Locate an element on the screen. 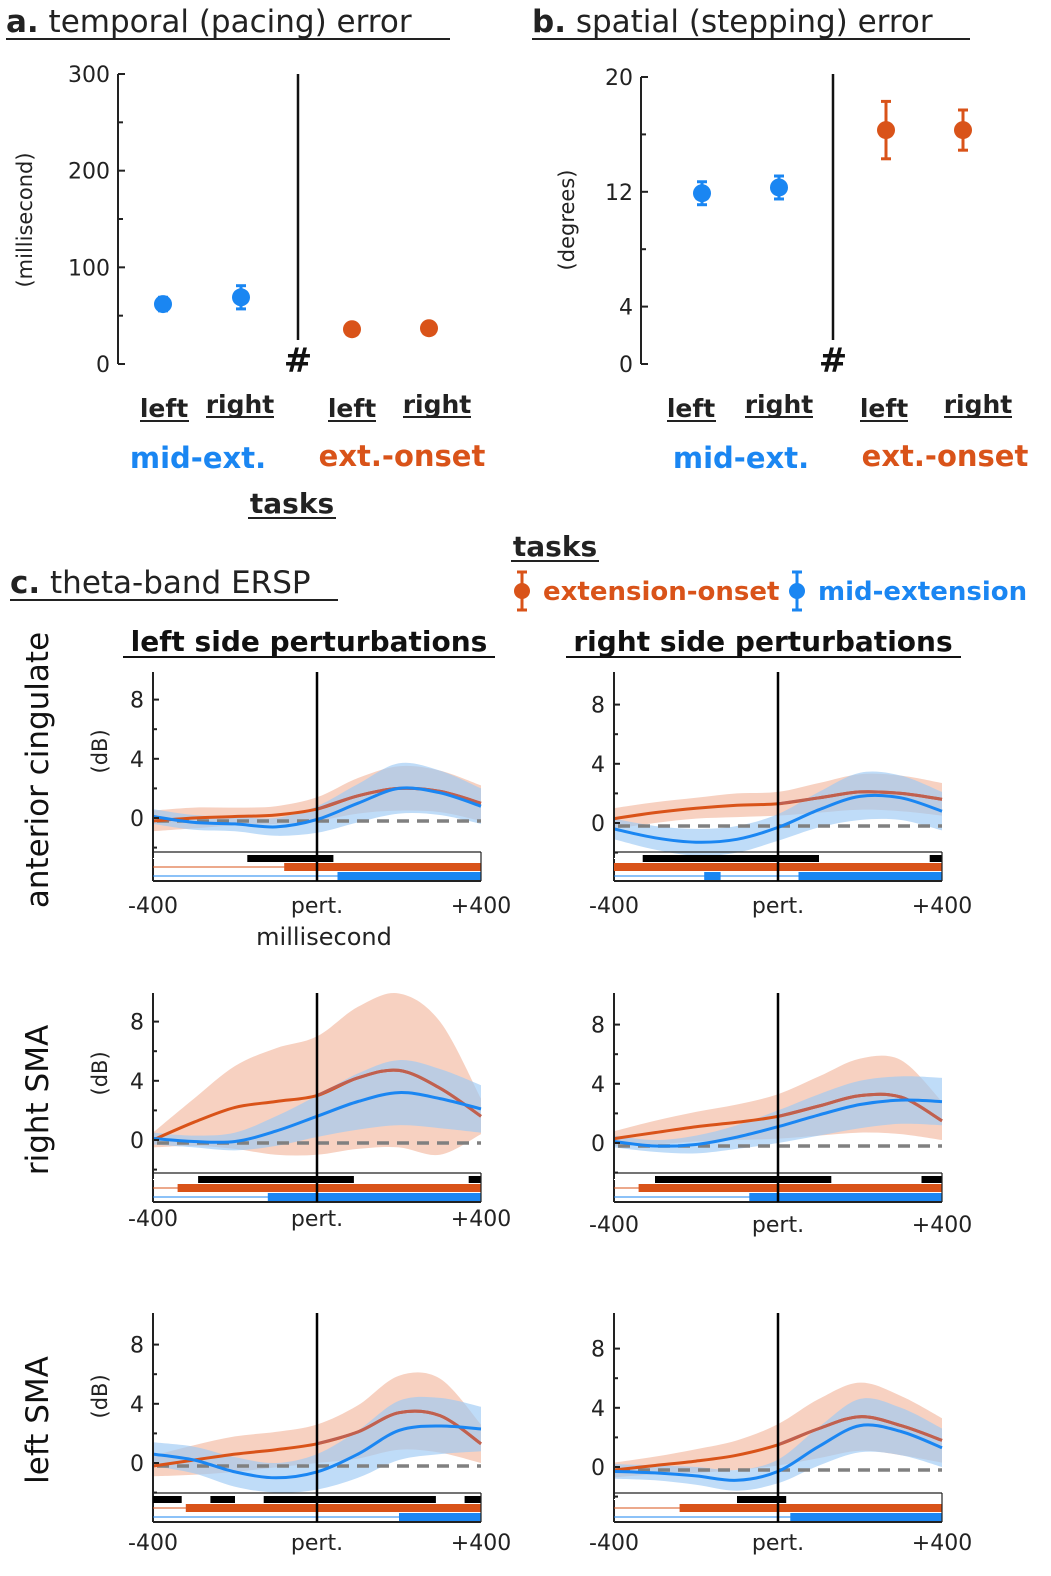 The image size is (1051, 1576). y-tick-label: 100 is located at coordinates (89, 268).